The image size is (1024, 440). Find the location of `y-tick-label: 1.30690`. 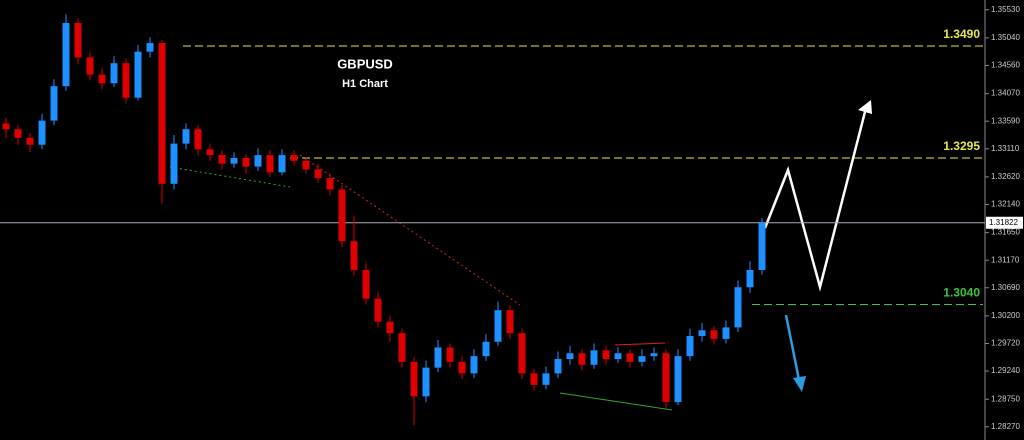

y-tick-label: 1.30690 is located at coordinates (1005, 287).